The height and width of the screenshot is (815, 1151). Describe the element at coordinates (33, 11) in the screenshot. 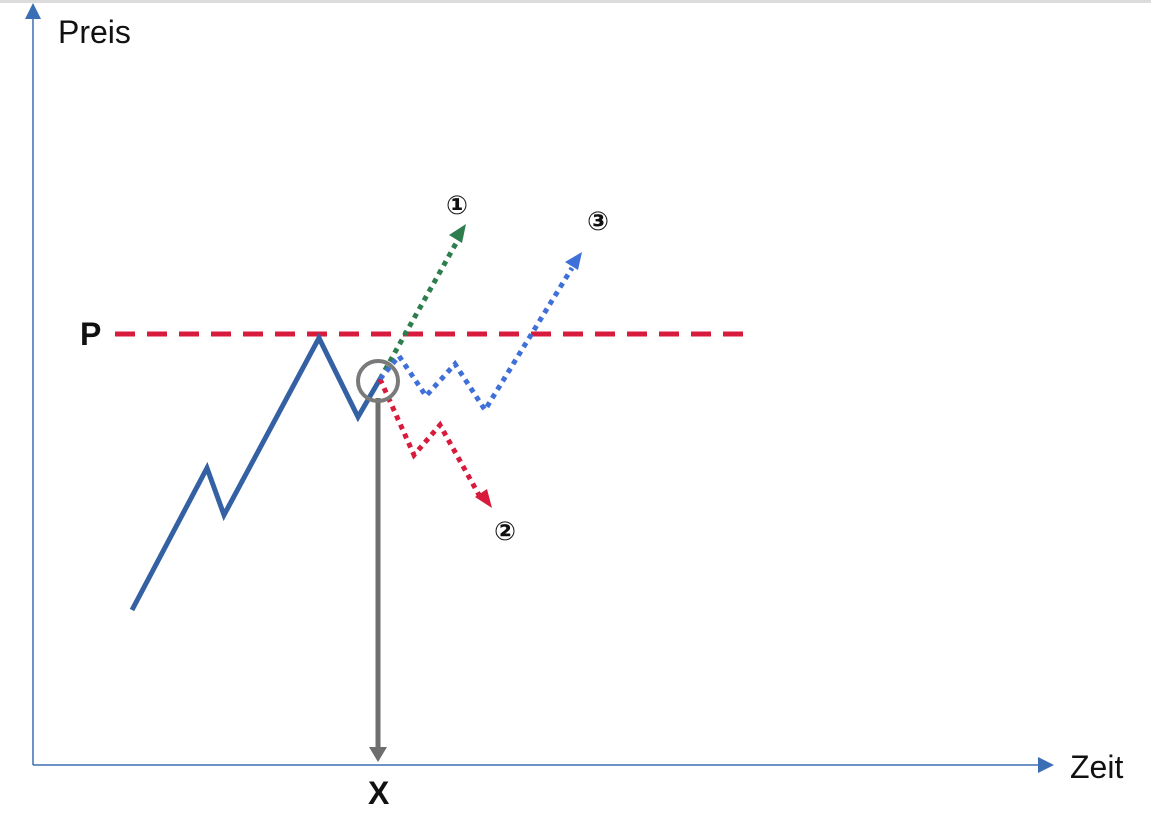

I see `y-axis-arrow-icon` at that location.